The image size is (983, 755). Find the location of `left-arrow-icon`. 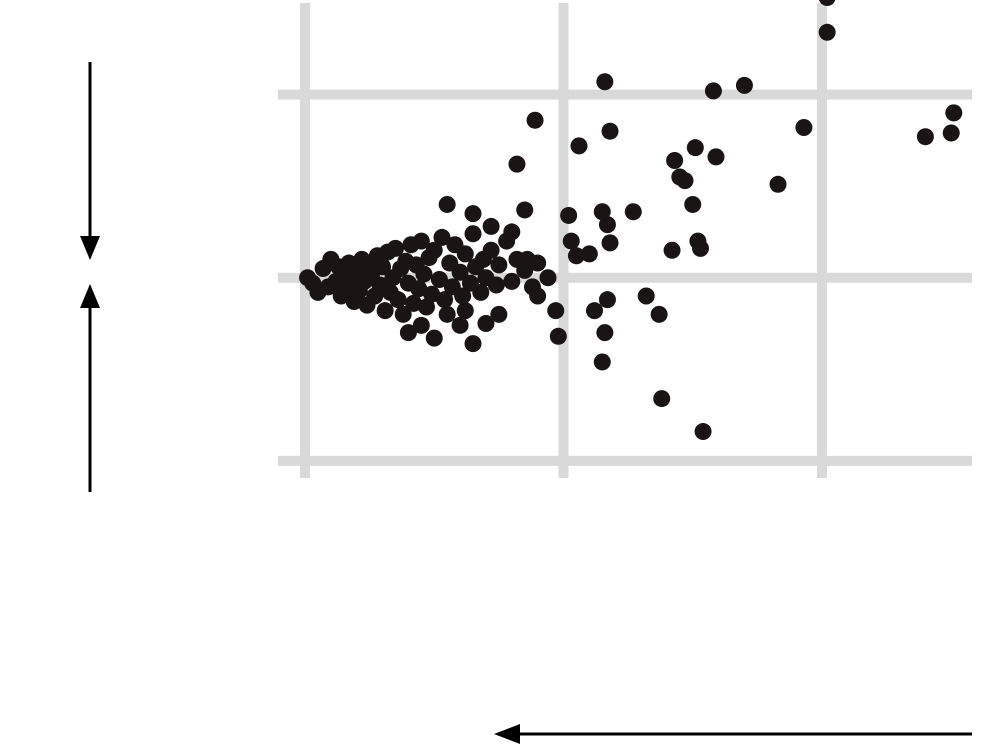

left-arrow-icon is located at coordinates (733, 734).